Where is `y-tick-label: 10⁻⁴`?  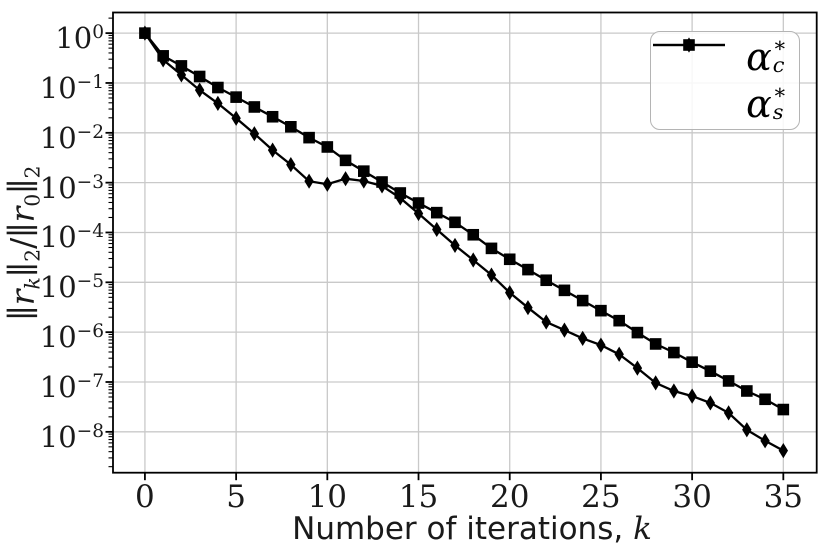 y-tick-label: 10⁻⁴ is located at coordinates (71, 237).